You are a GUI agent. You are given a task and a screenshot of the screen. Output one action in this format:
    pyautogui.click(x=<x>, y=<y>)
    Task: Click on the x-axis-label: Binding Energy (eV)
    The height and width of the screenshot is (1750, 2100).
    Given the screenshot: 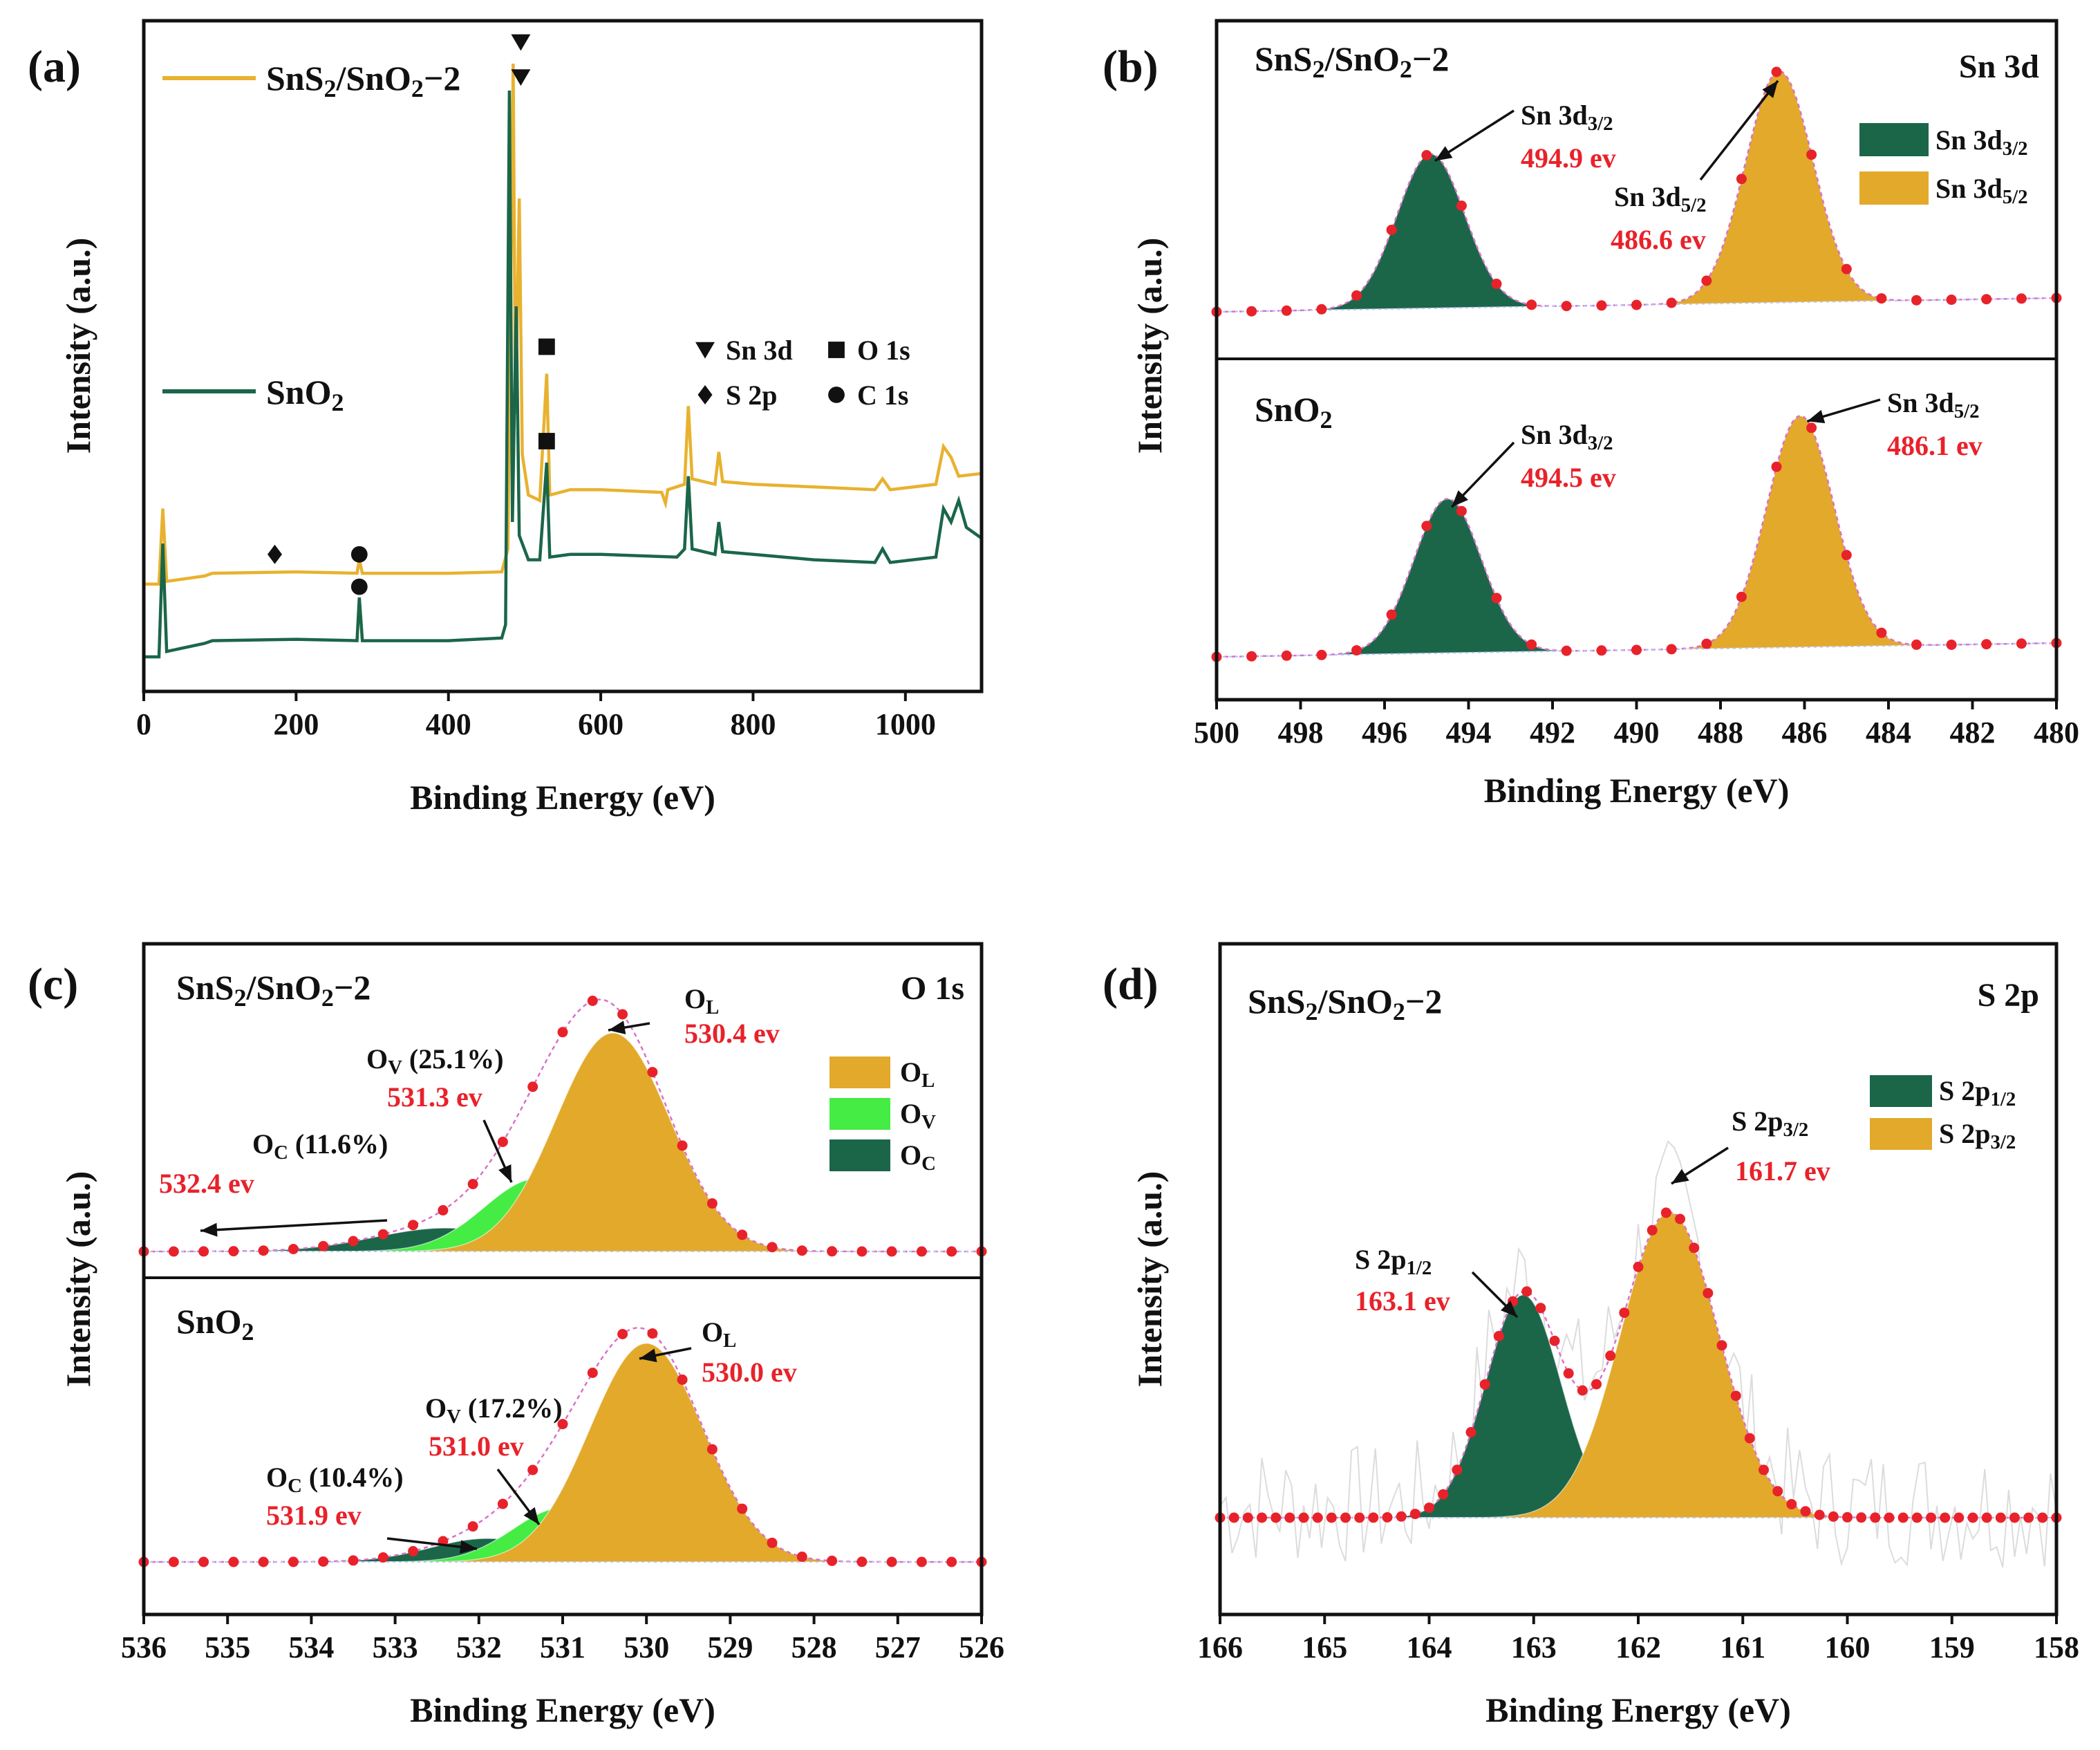 What is the action you would take?
    pyautogui.click(x=562, y=798)
    